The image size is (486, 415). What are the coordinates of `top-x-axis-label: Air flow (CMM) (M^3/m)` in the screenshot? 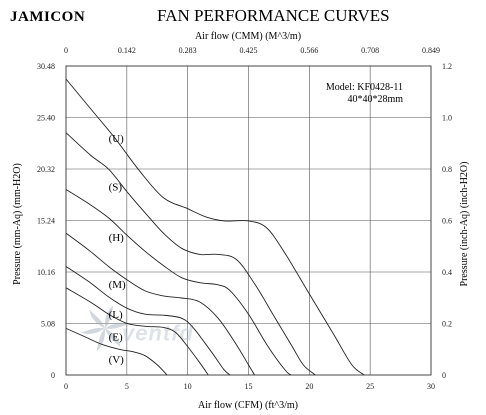 It's located at (248, 36).